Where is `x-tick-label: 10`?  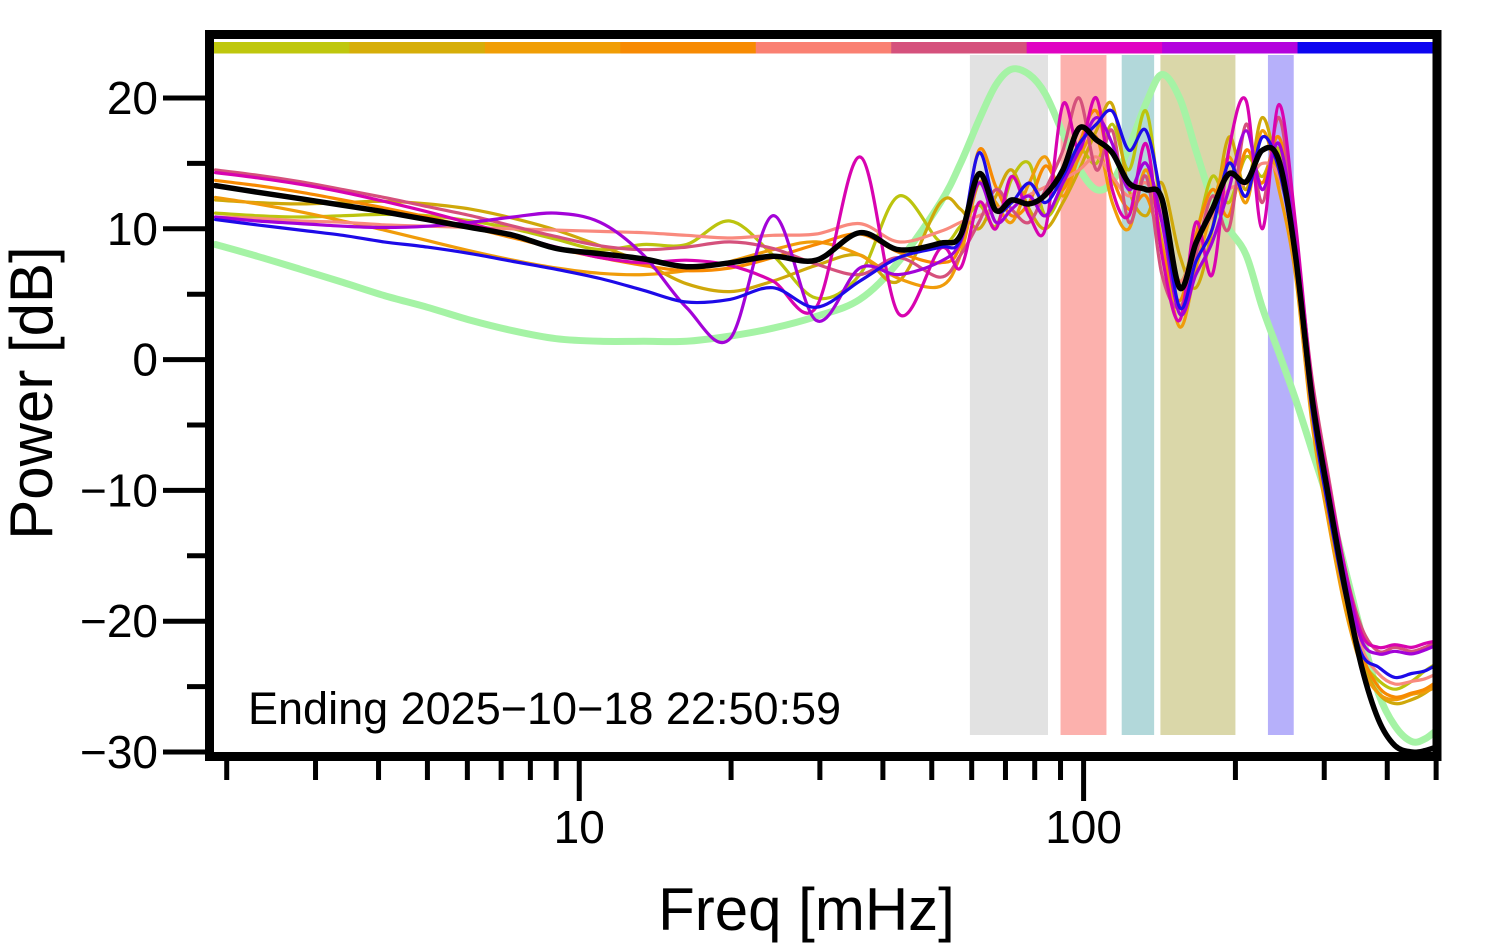
x-tick-label: 10 is located at coordinates (579, 827).